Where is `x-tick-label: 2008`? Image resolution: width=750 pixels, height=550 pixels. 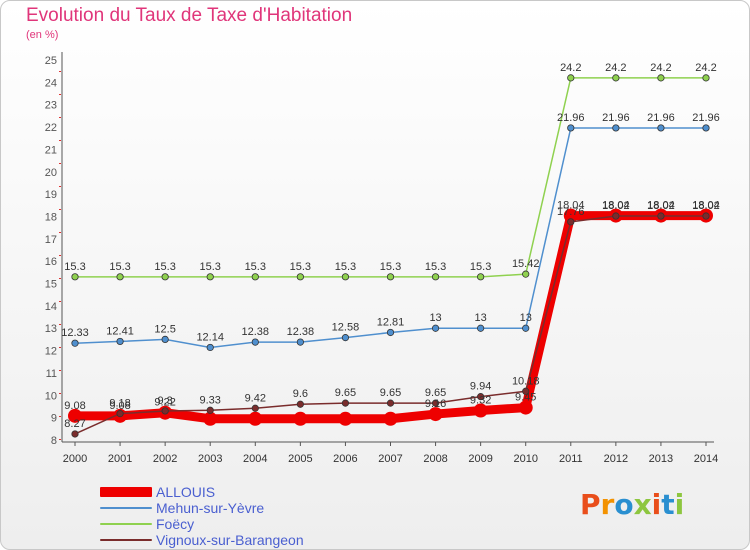 x-tick-label: 2008 is located at coordinates (435, 459).